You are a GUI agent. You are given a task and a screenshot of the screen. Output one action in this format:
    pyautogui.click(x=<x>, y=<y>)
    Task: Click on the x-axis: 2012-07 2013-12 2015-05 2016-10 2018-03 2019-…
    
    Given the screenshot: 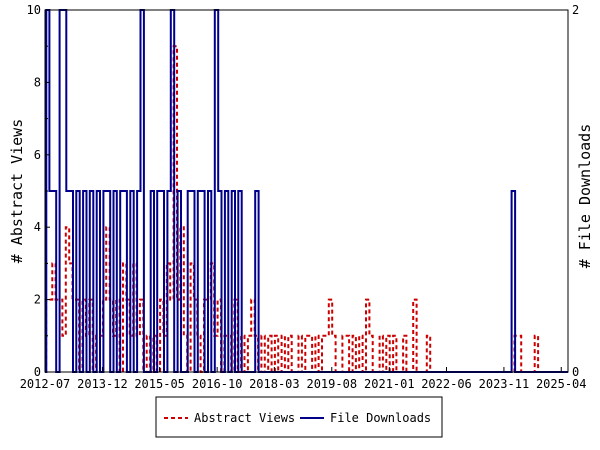 What is the action you would take?
    pyautogui.click(x=303, y=379)
    